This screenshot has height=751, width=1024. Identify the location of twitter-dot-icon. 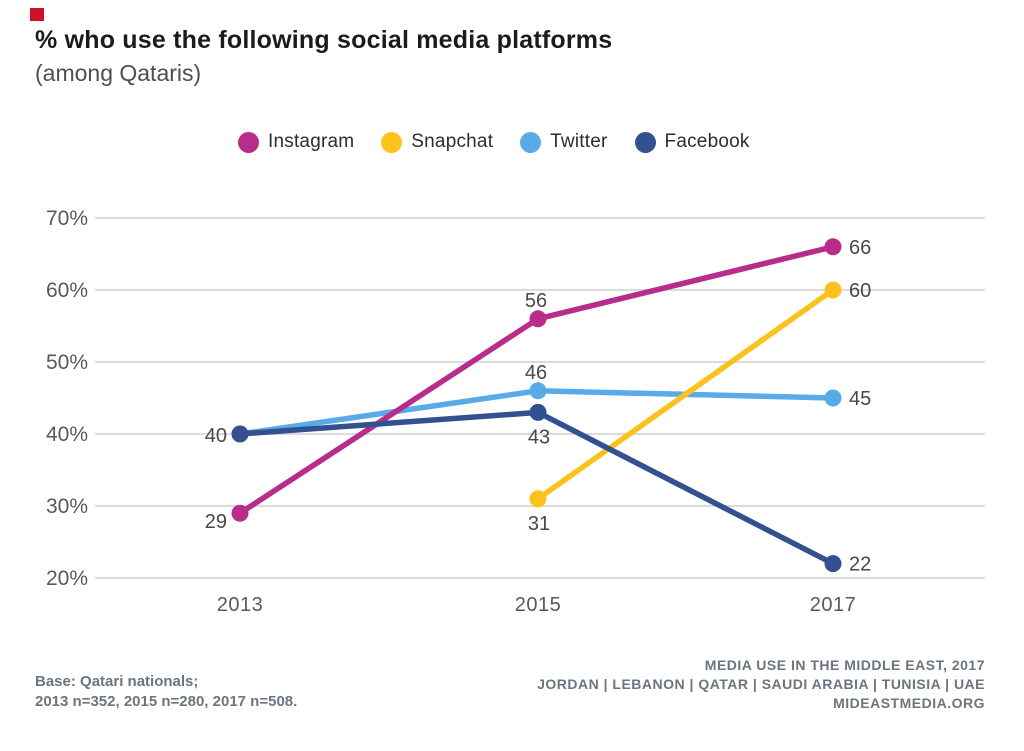
(531, 142).